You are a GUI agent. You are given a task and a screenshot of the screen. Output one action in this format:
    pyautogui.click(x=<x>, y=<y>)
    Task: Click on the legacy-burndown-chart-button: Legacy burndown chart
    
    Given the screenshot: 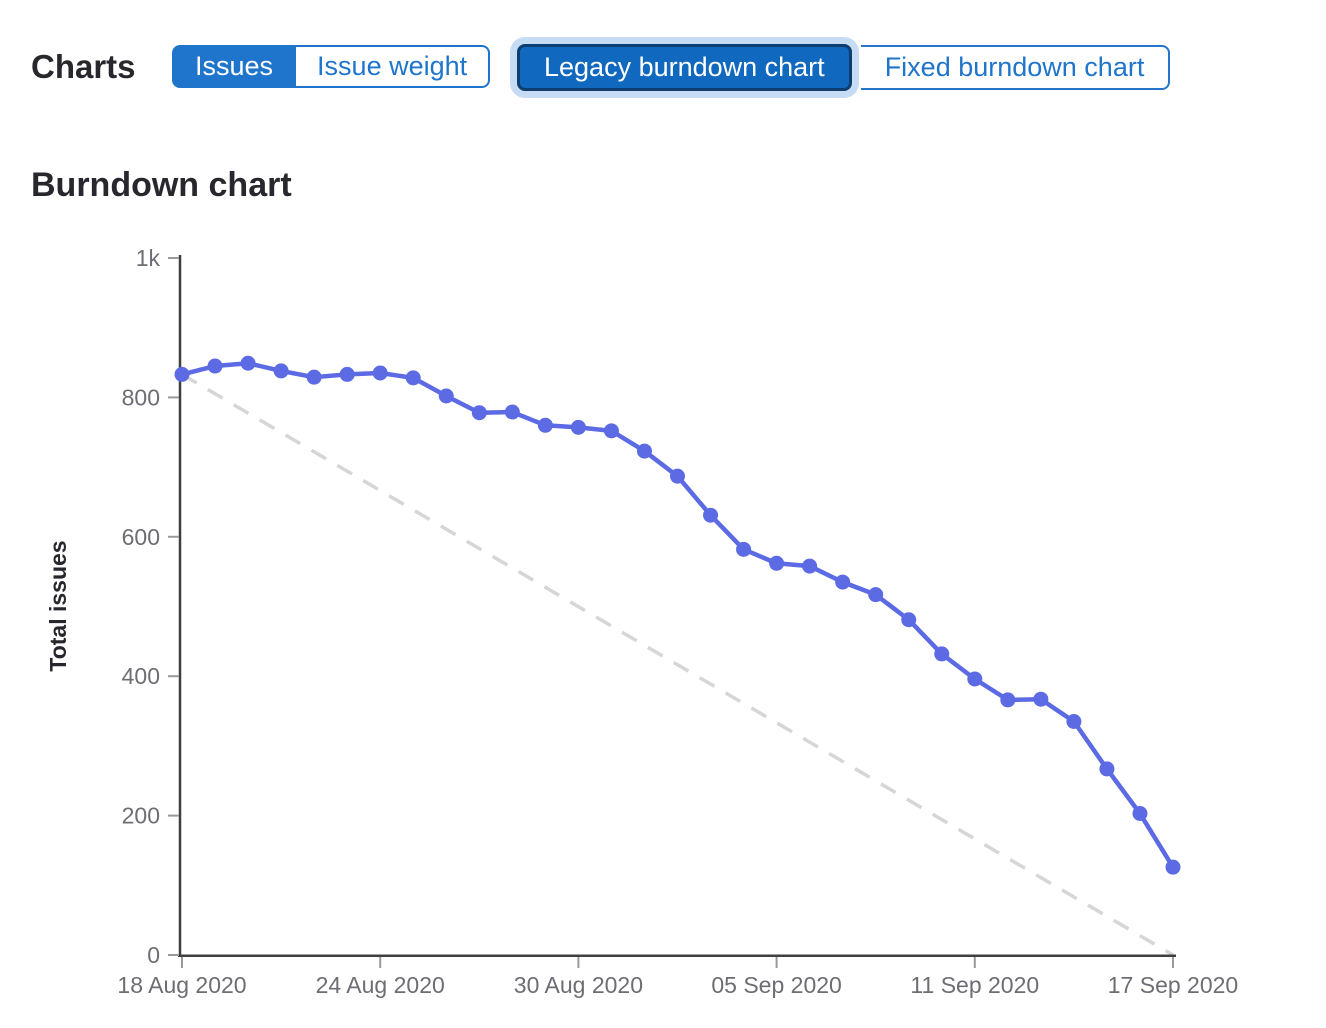 What is the action you would take?
    pyautogui.click(x=684, y=67)
    